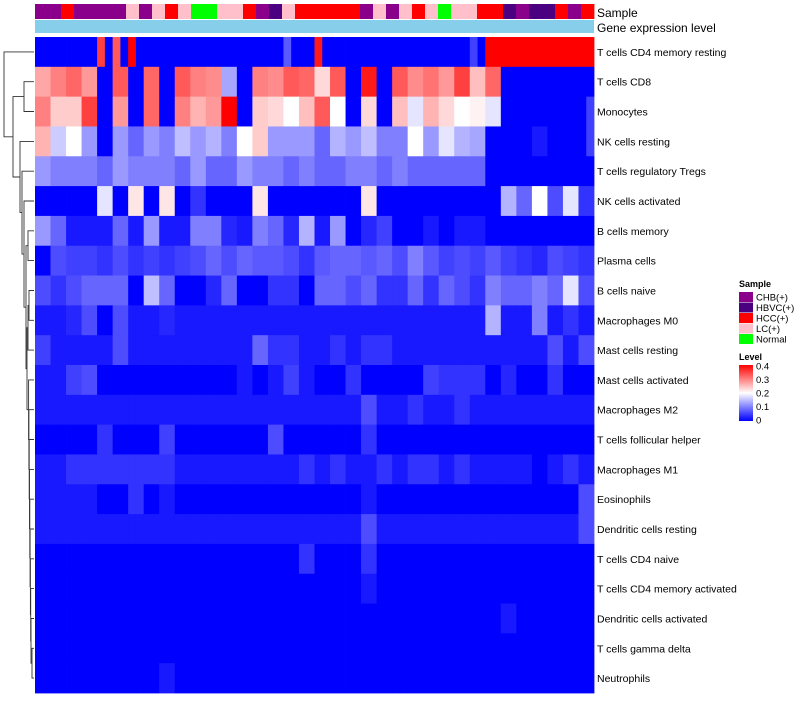 The height and width of the screenshot is (705, 800). Describe the element at coordinates (314, 26) in the screenshot. I see `gene-expression-bar` at that location.